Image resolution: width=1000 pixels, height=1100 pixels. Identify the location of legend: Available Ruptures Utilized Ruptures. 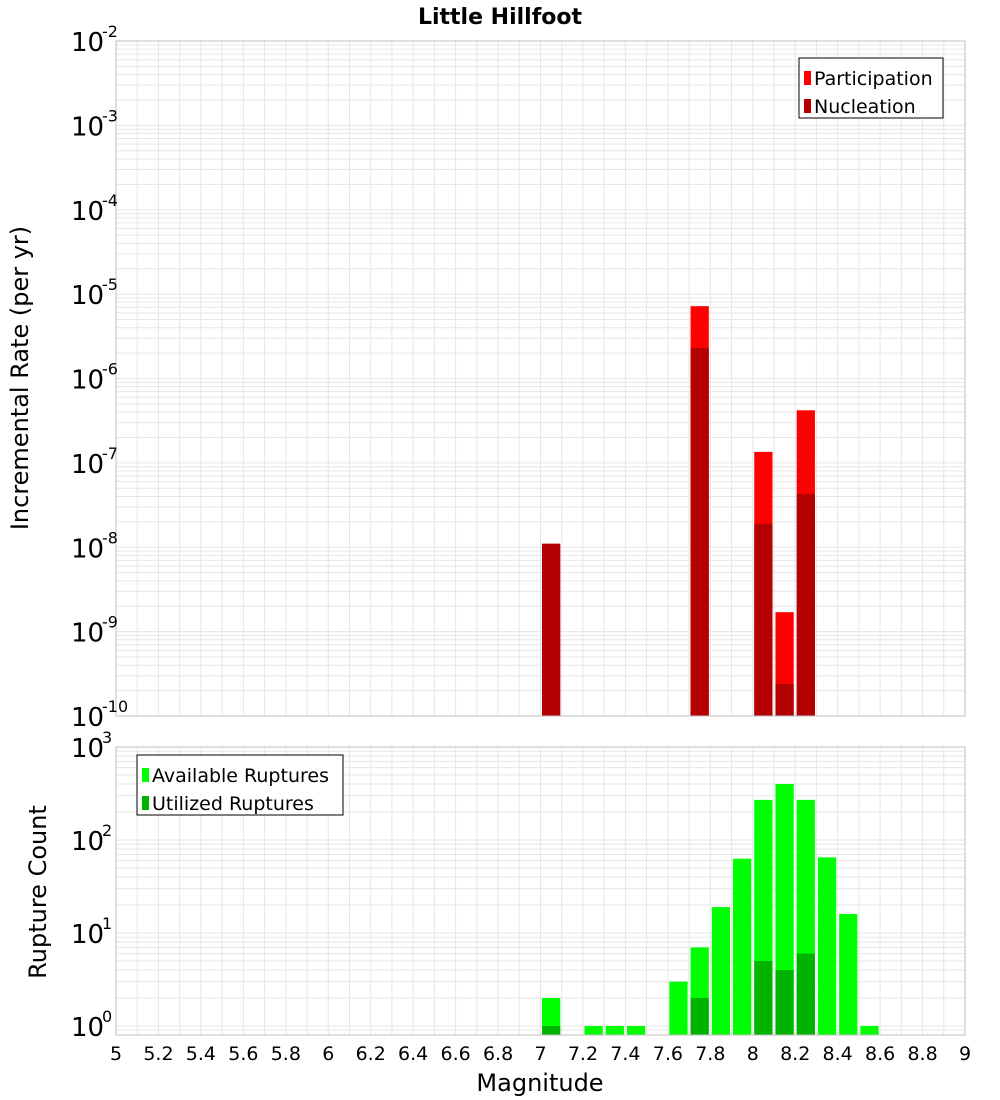
(240, 785).